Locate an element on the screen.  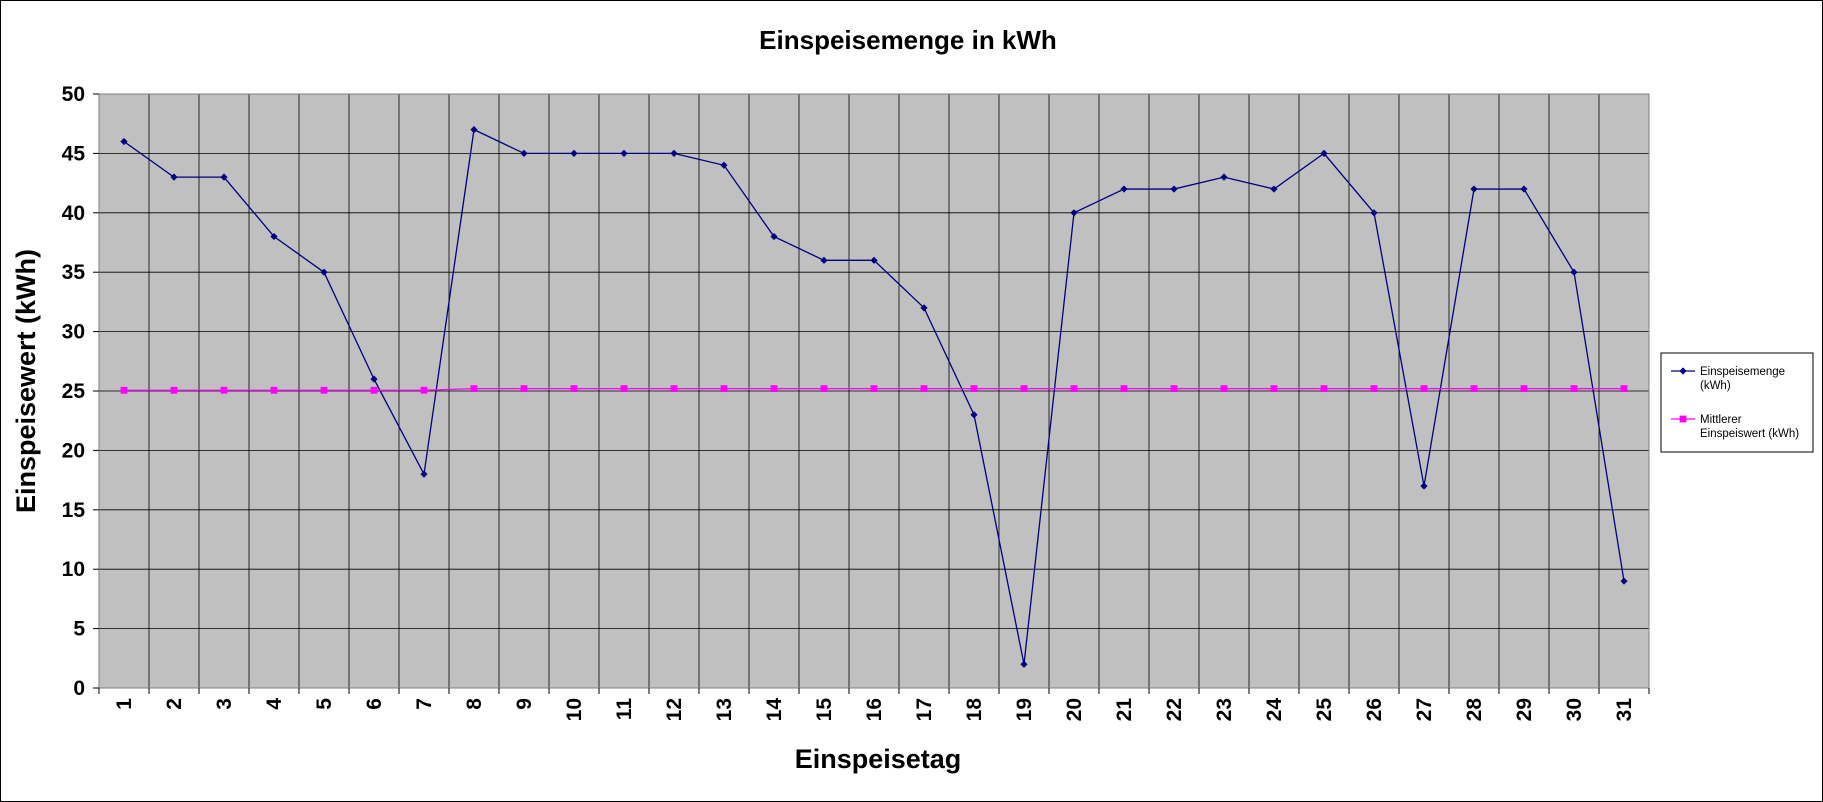
y-tick-label: 25 is located at coordinates (74, 391).